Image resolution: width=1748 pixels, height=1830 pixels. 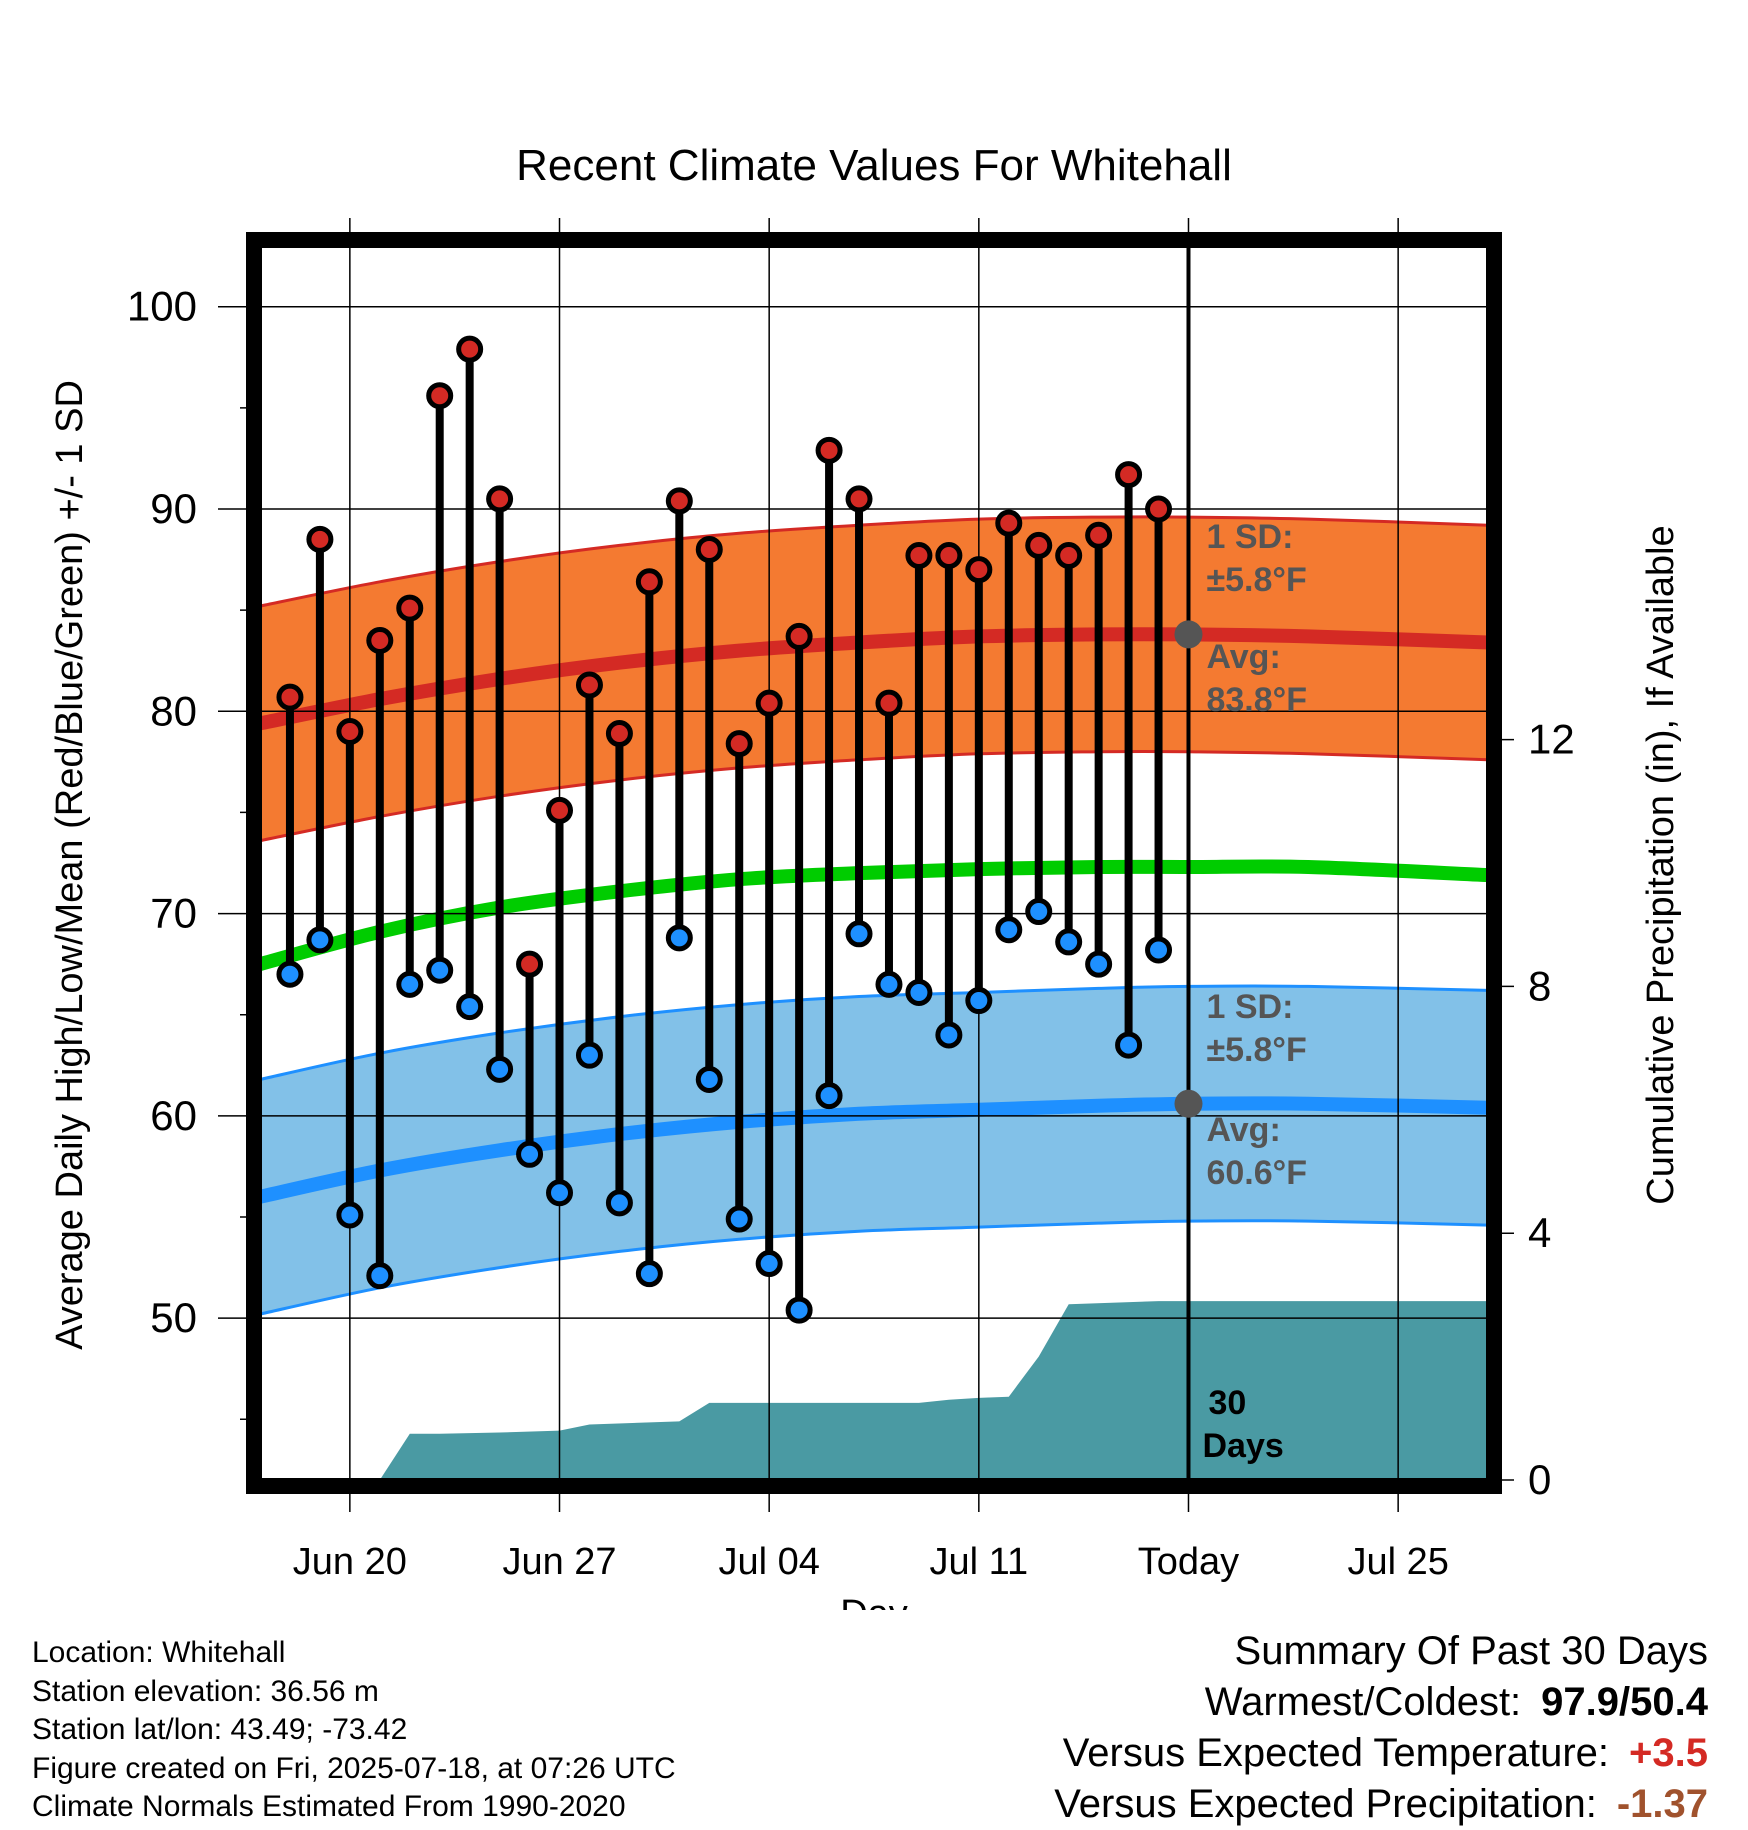 What do you see at coordinates (979, 1562) in the screenshot?
I see `x-tick-label: Jul 11` at bounding box center [979, 1562].